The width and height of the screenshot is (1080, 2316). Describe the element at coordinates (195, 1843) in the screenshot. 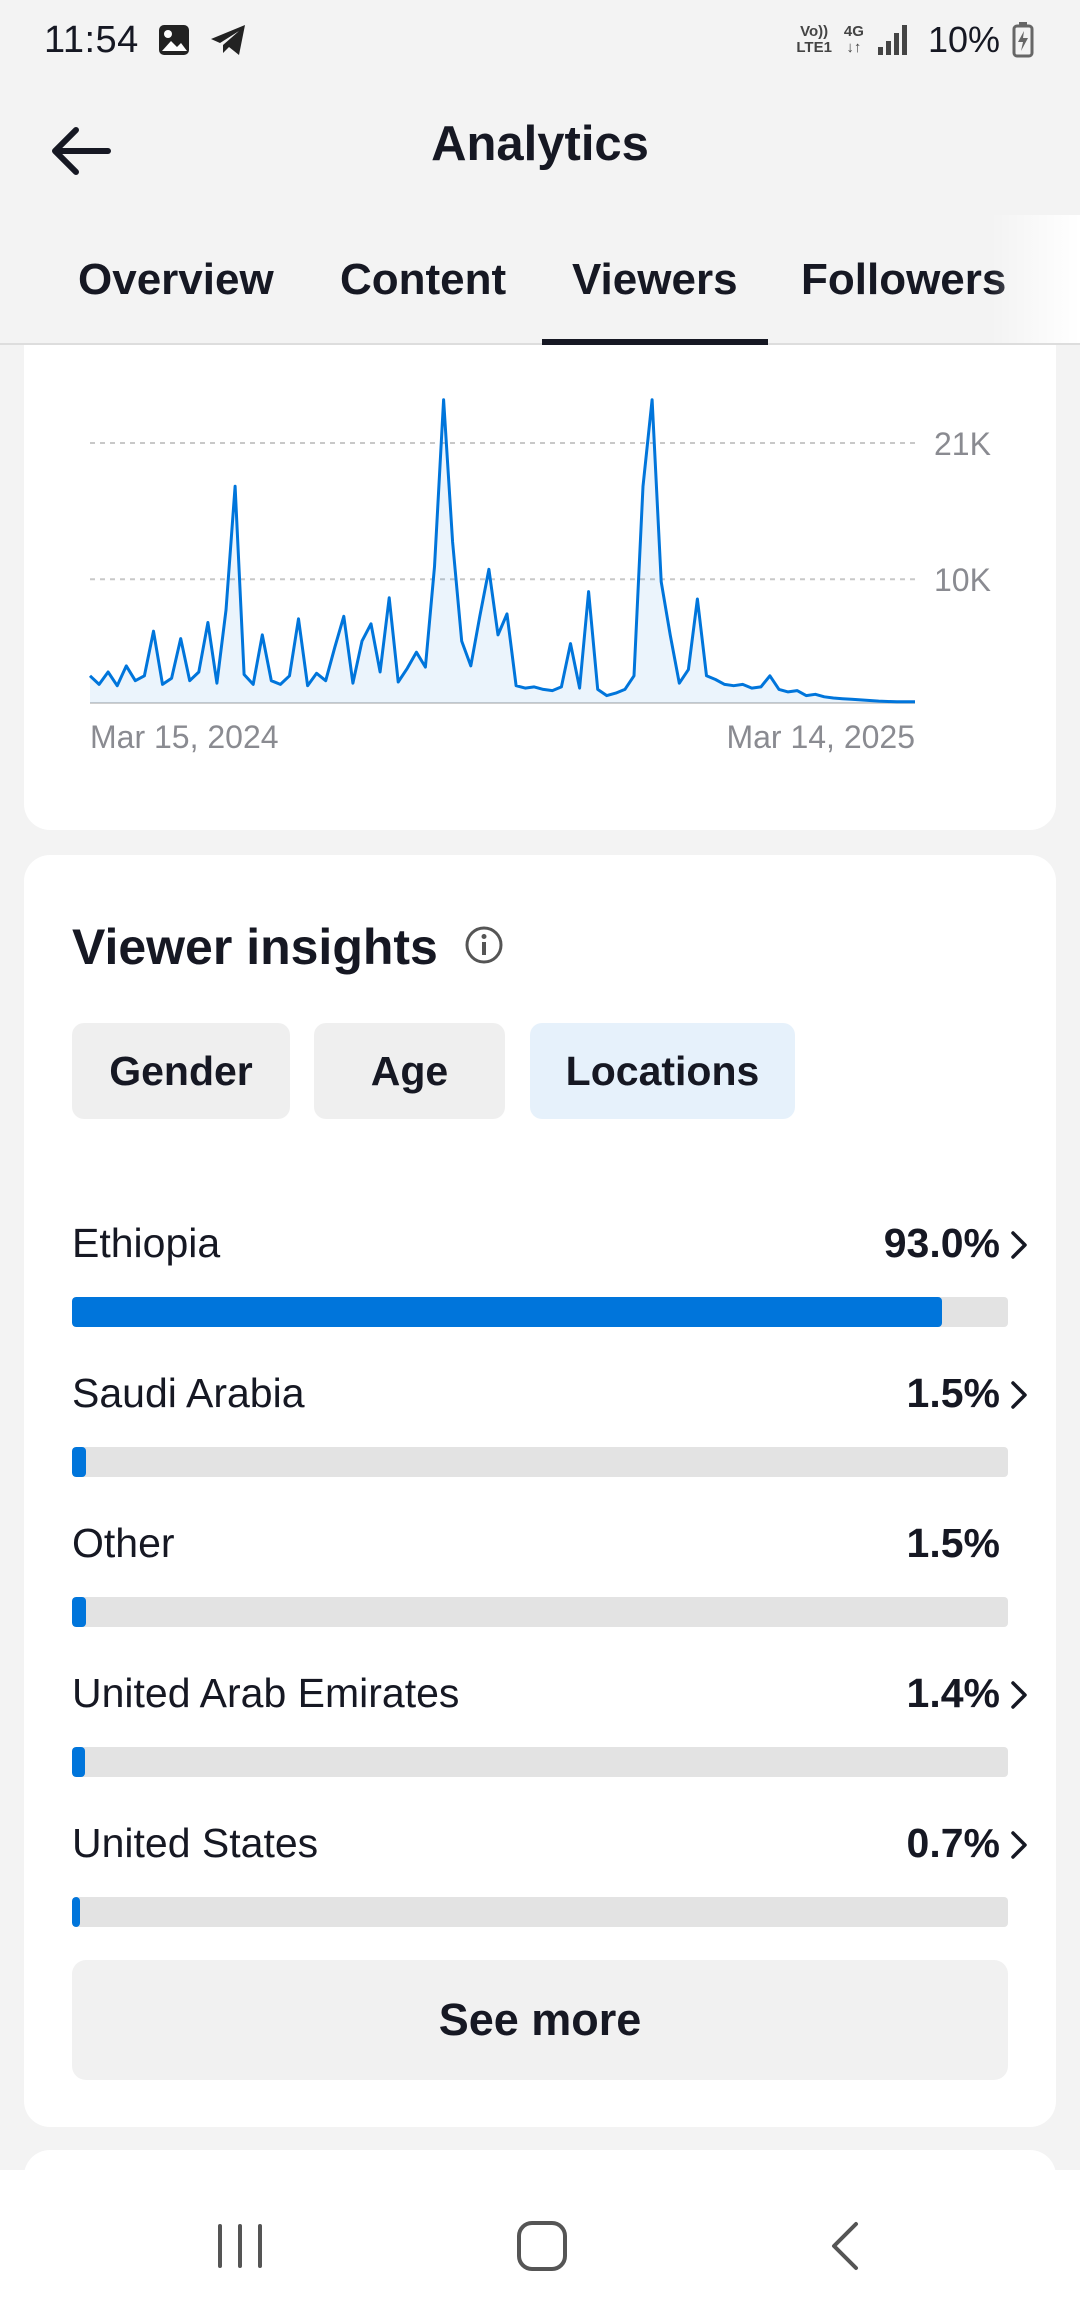

I see `location-name: United States` at that location.